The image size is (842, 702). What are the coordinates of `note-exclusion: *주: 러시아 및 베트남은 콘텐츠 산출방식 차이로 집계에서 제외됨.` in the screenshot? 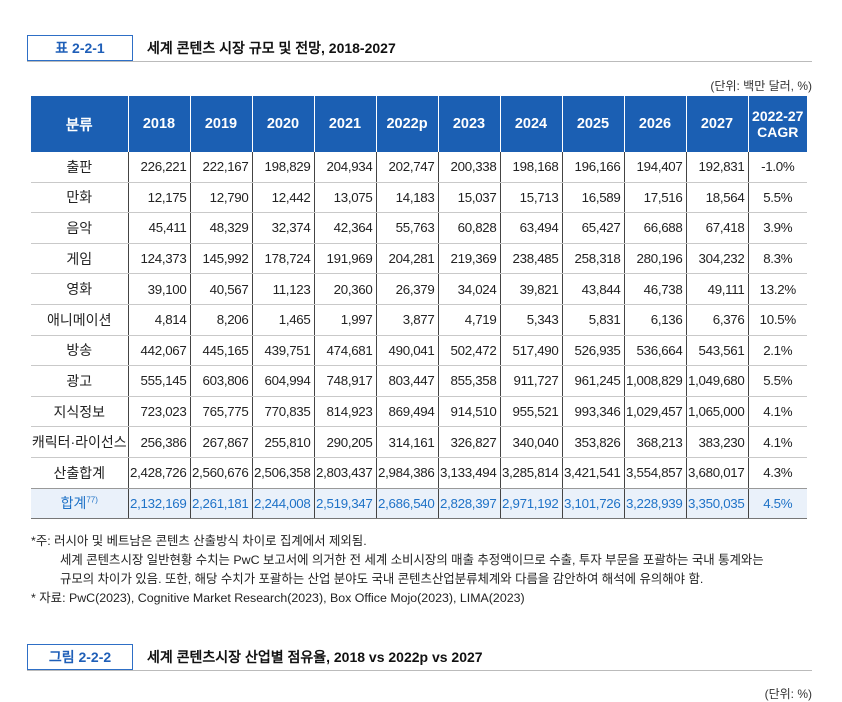 It's located at (199, 541).